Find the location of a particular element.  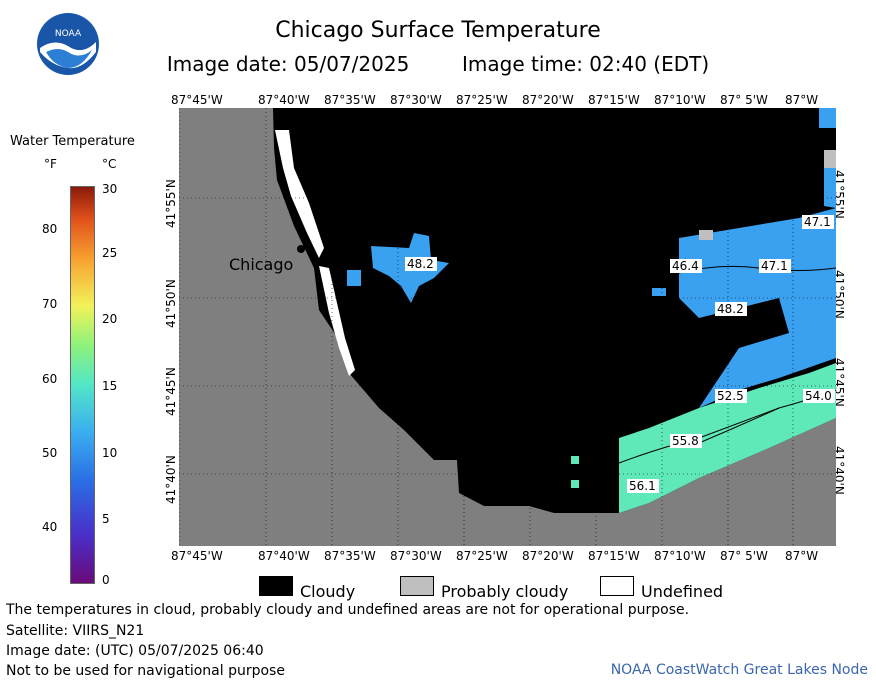

utc-date-text: Image date: (UTC) 05/07/2025 06:40 is located at coordinates (135, 651).